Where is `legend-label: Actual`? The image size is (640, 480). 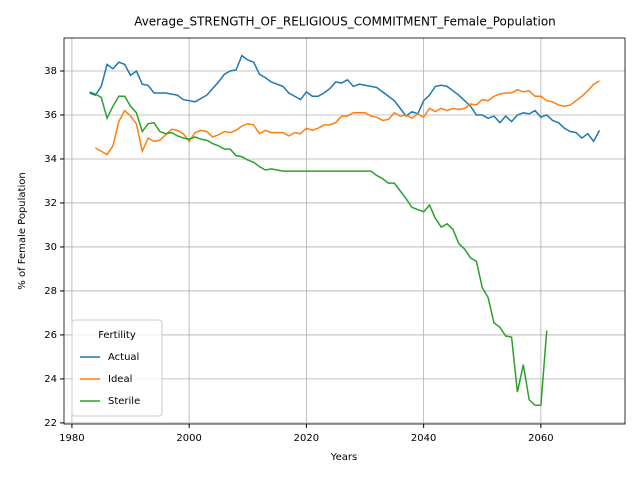
legend-label: Actual is located at coordinates (123, 357).